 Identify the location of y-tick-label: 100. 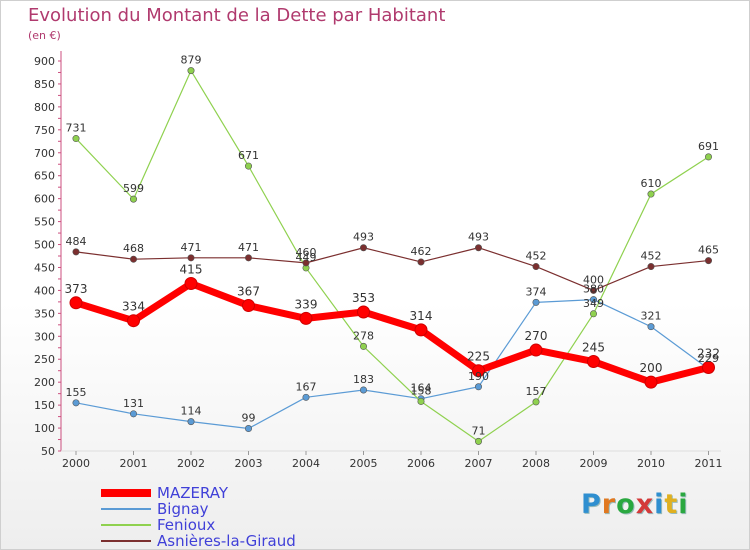
(44, 428).